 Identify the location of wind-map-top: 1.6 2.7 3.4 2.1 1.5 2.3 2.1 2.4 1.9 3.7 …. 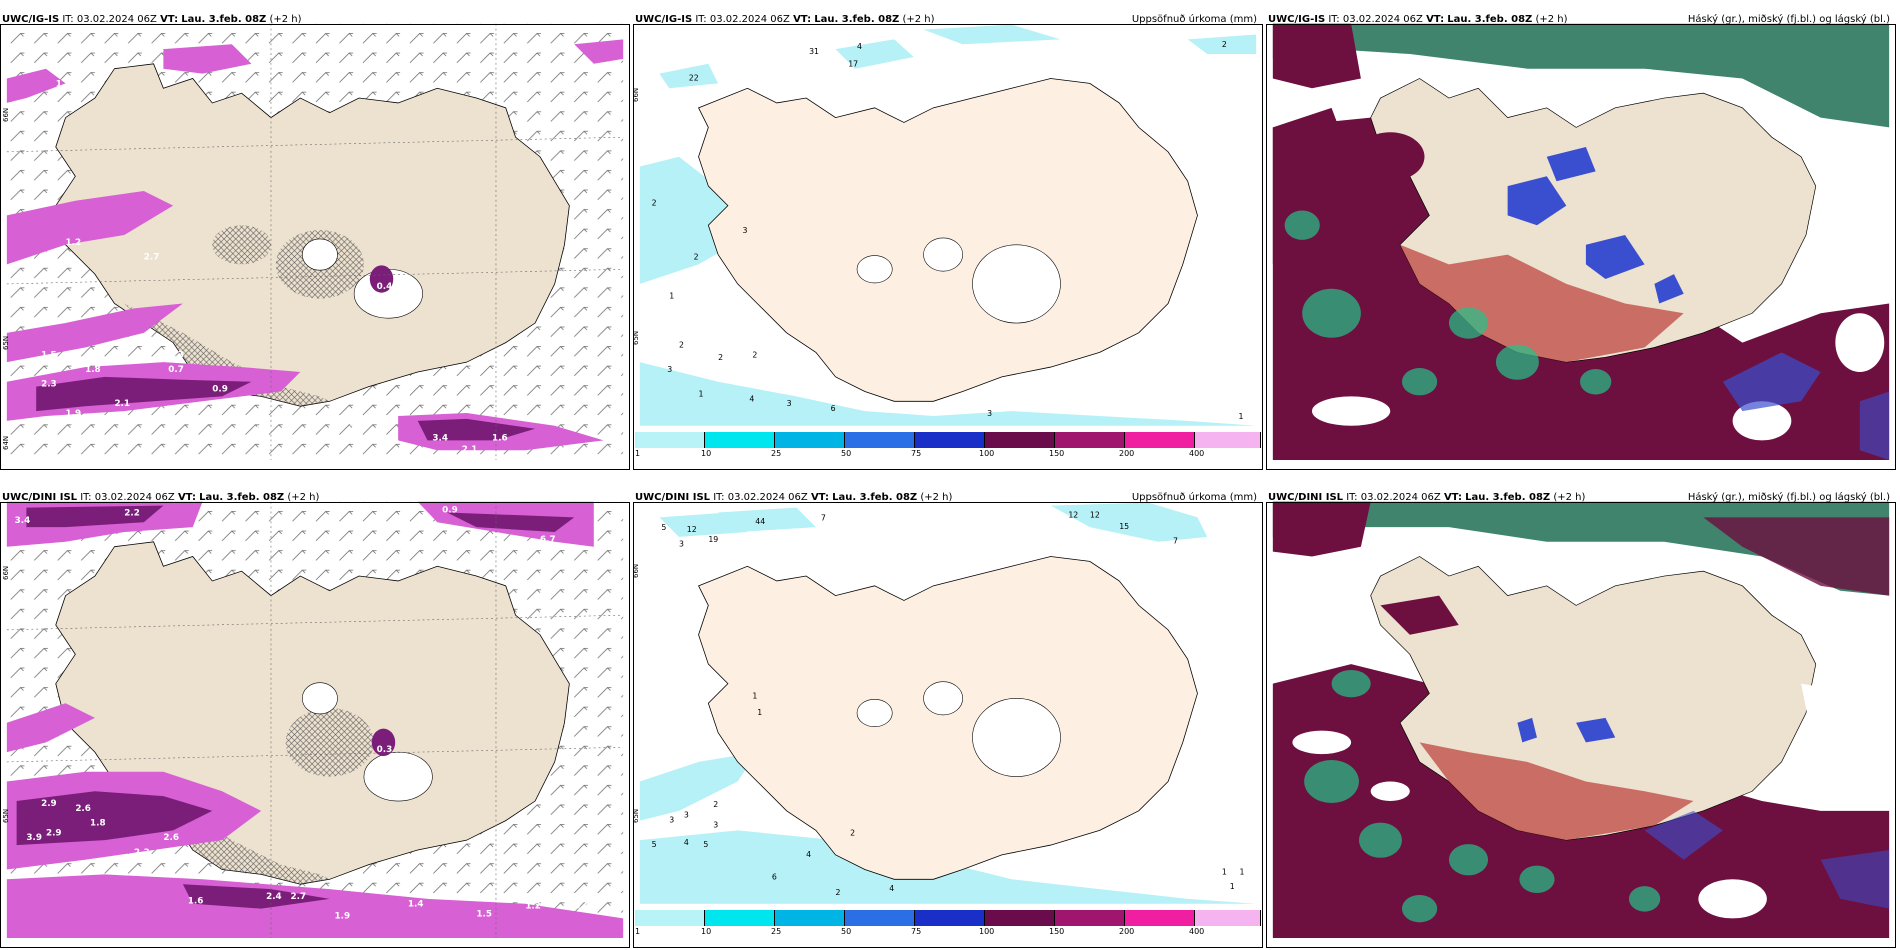
(315, 241).